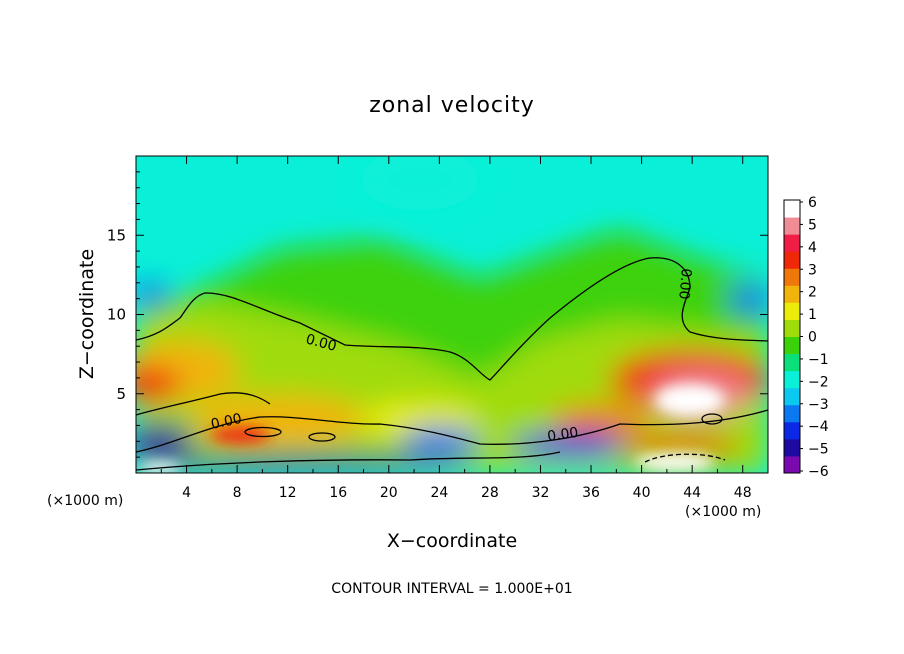  I want to click on x-axis-label: X−coordinate, so click(452, 541).